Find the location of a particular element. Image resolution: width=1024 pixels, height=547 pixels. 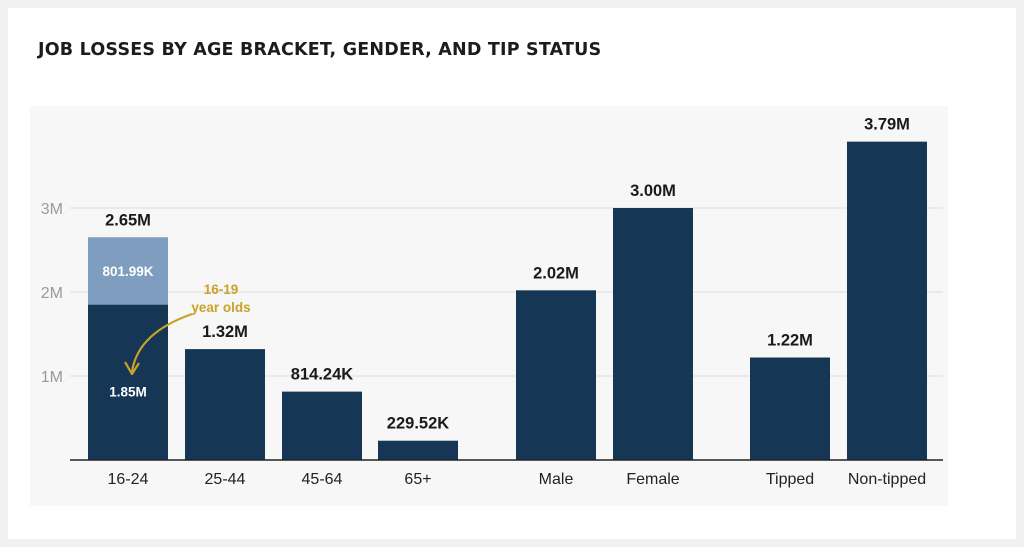

segment-value-label: 801.99K is located at coordinates (127, 271).